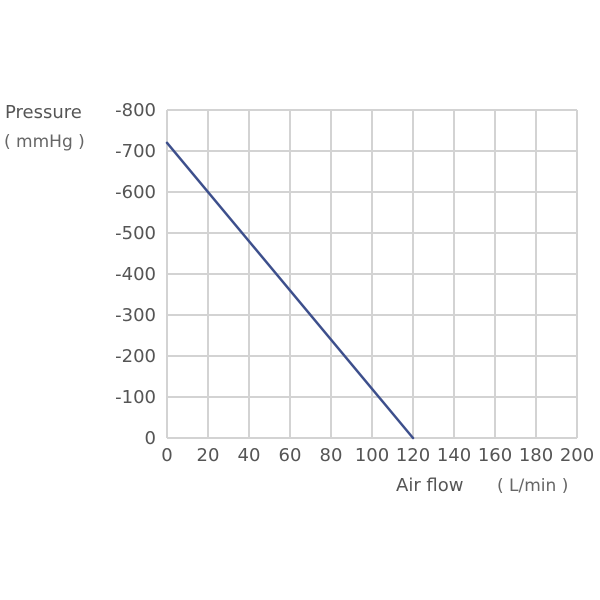 The image size is (600, 600). Describe the element at coordinates (290, 455) in the screenshot. I see `x-tick-label: 60` at that location.